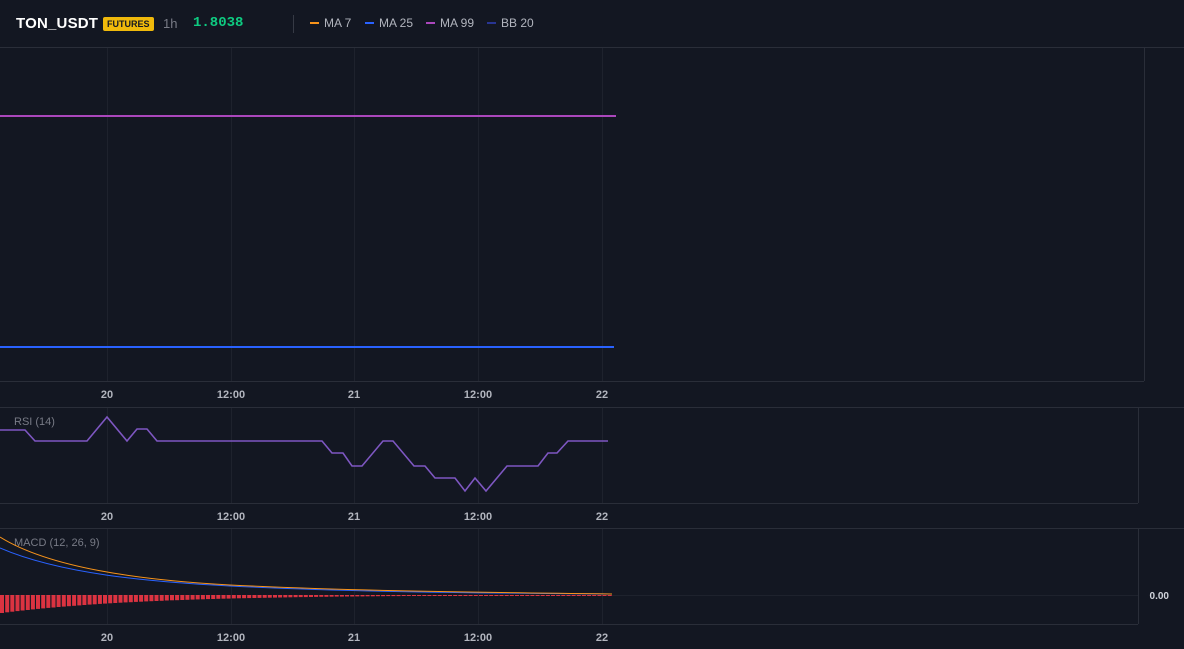  What do you see at coordinates (354, 517) in the screenshot?
I see `time-axis-rsi: 20 12:00 21 12:00 22` at bounding box center [354, 517].